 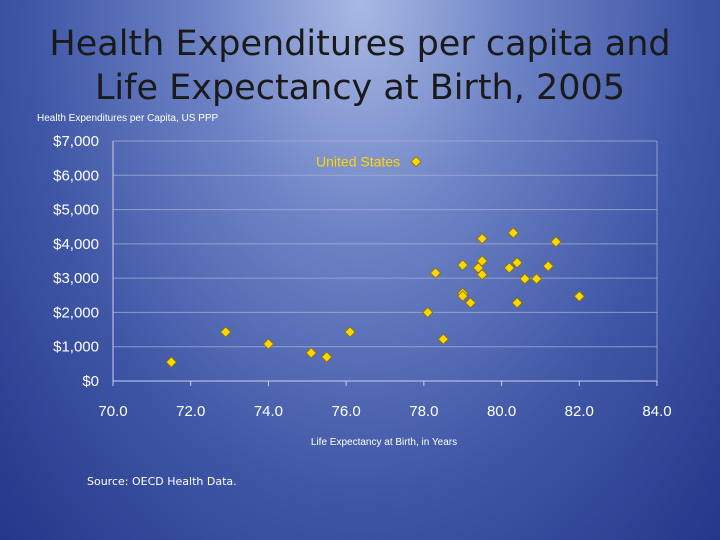 I want to click on annotations: United States, so click(x=358, y=162).